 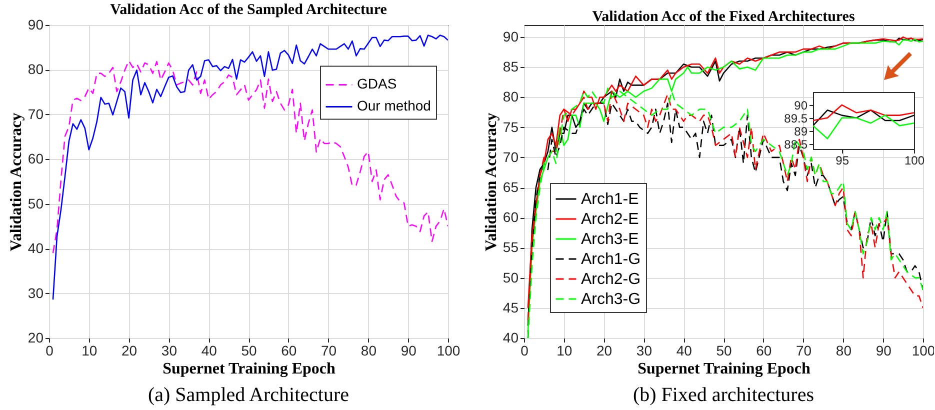 I want to click on legend-label: Arch3-E, so click(x=610, y=239).